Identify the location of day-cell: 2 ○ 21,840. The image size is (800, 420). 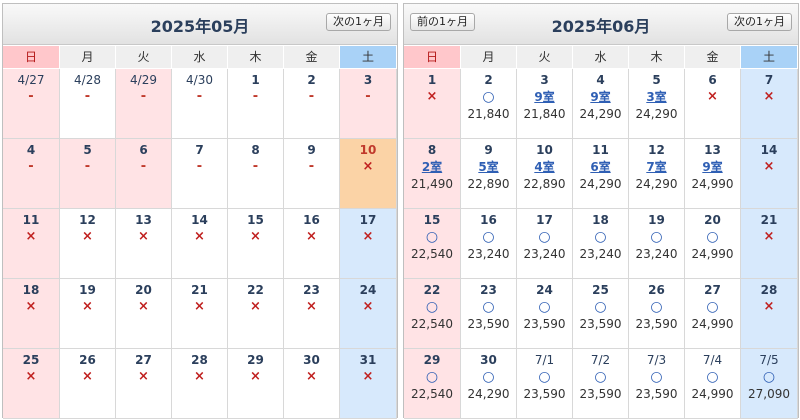
(489, 104).